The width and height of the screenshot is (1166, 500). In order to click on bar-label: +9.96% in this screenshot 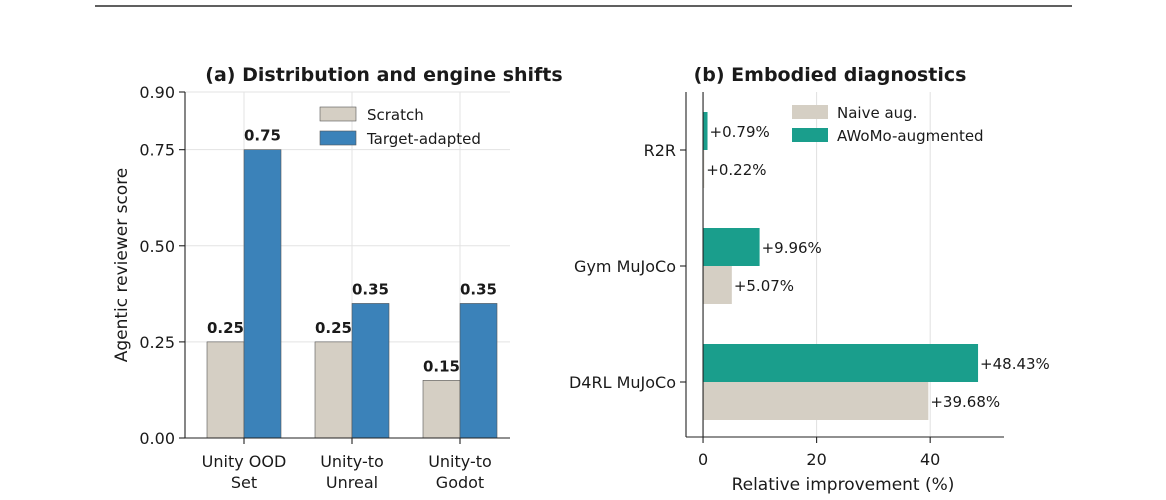, I will do `click(792, 248)`.